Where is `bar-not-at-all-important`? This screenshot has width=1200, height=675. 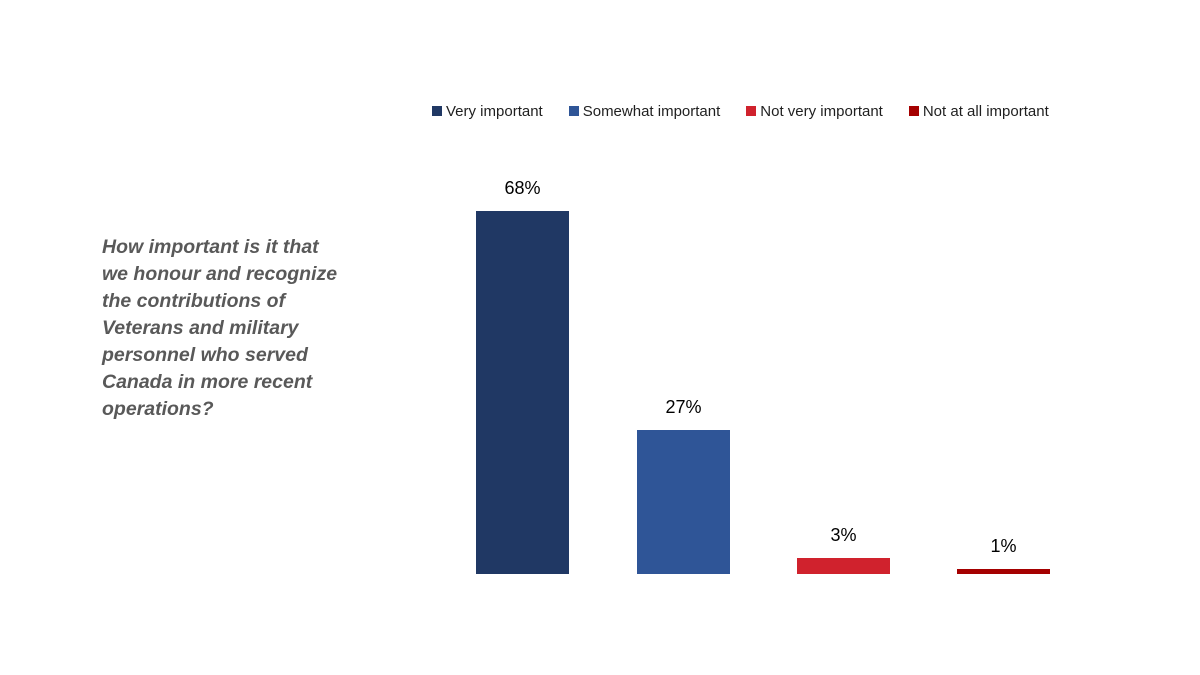
bar-not-at-all-important is located at coordinates (1003, 571).